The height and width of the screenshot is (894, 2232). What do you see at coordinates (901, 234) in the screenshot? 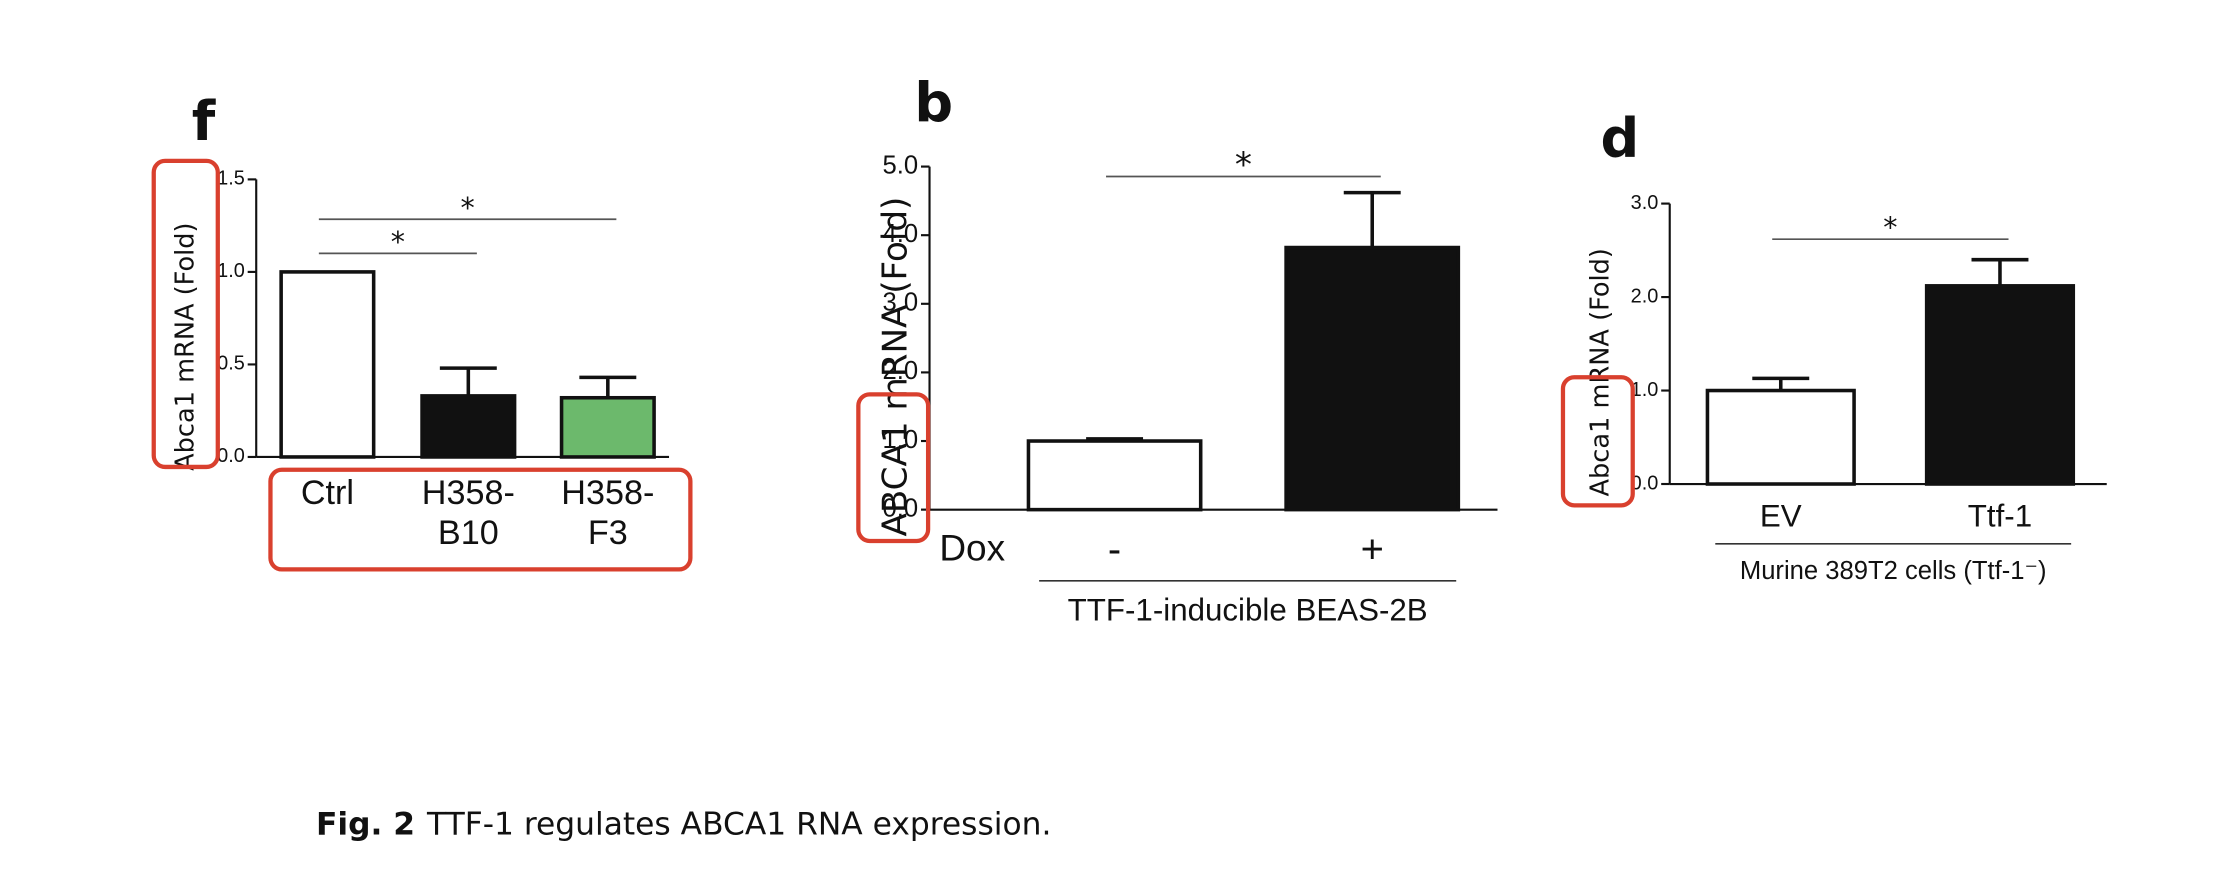
I see `y-tick-label: 4.0` at bounding box center [901, 234].